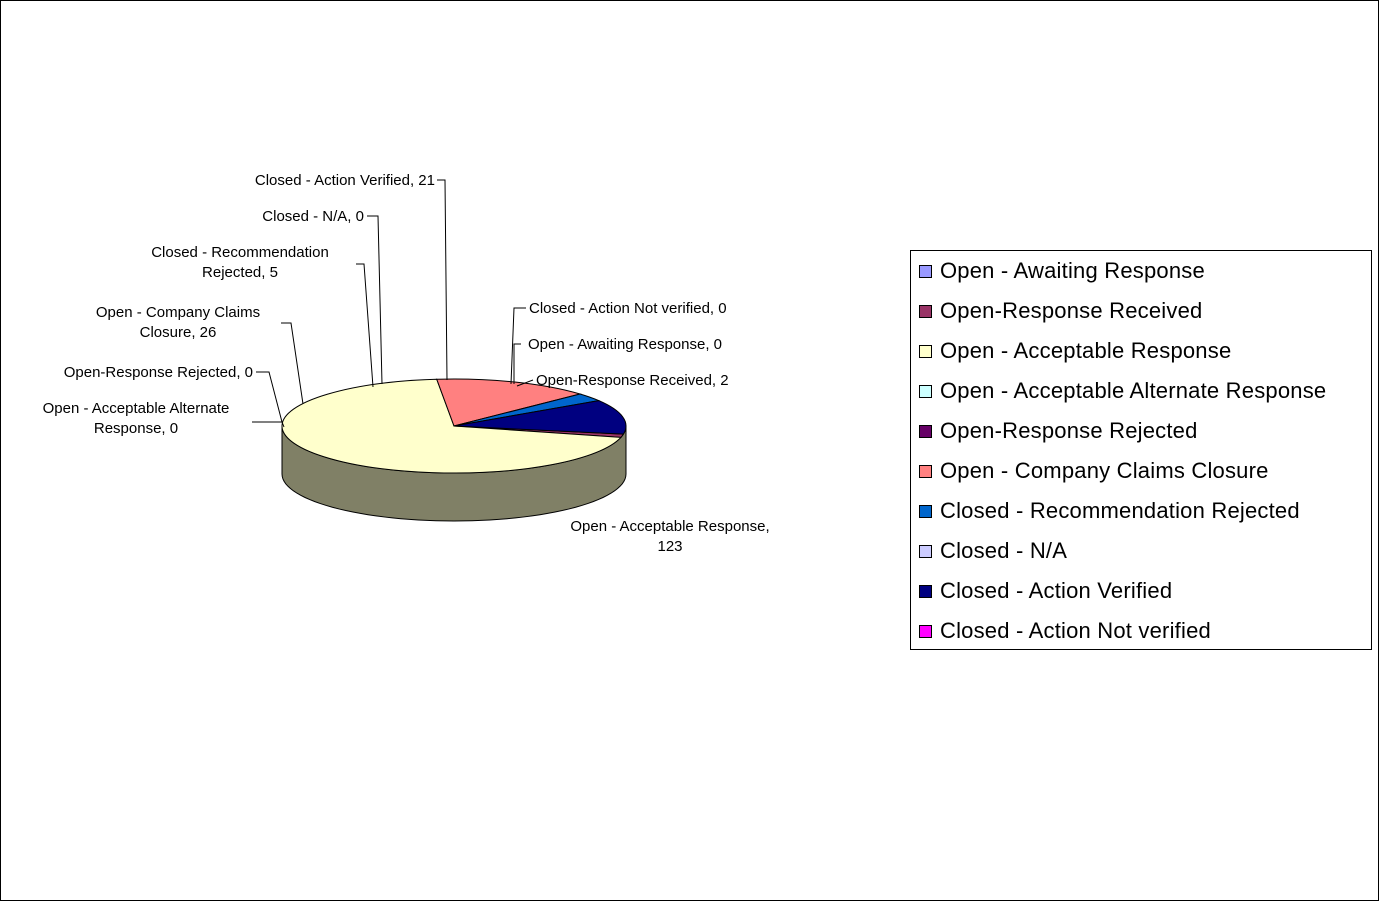  What do you see at coordinates (240, 262) in the screenshot?
I see `data-label-6: Closed - Recommendation Rejected, 5` at bounding box center [240, 262].